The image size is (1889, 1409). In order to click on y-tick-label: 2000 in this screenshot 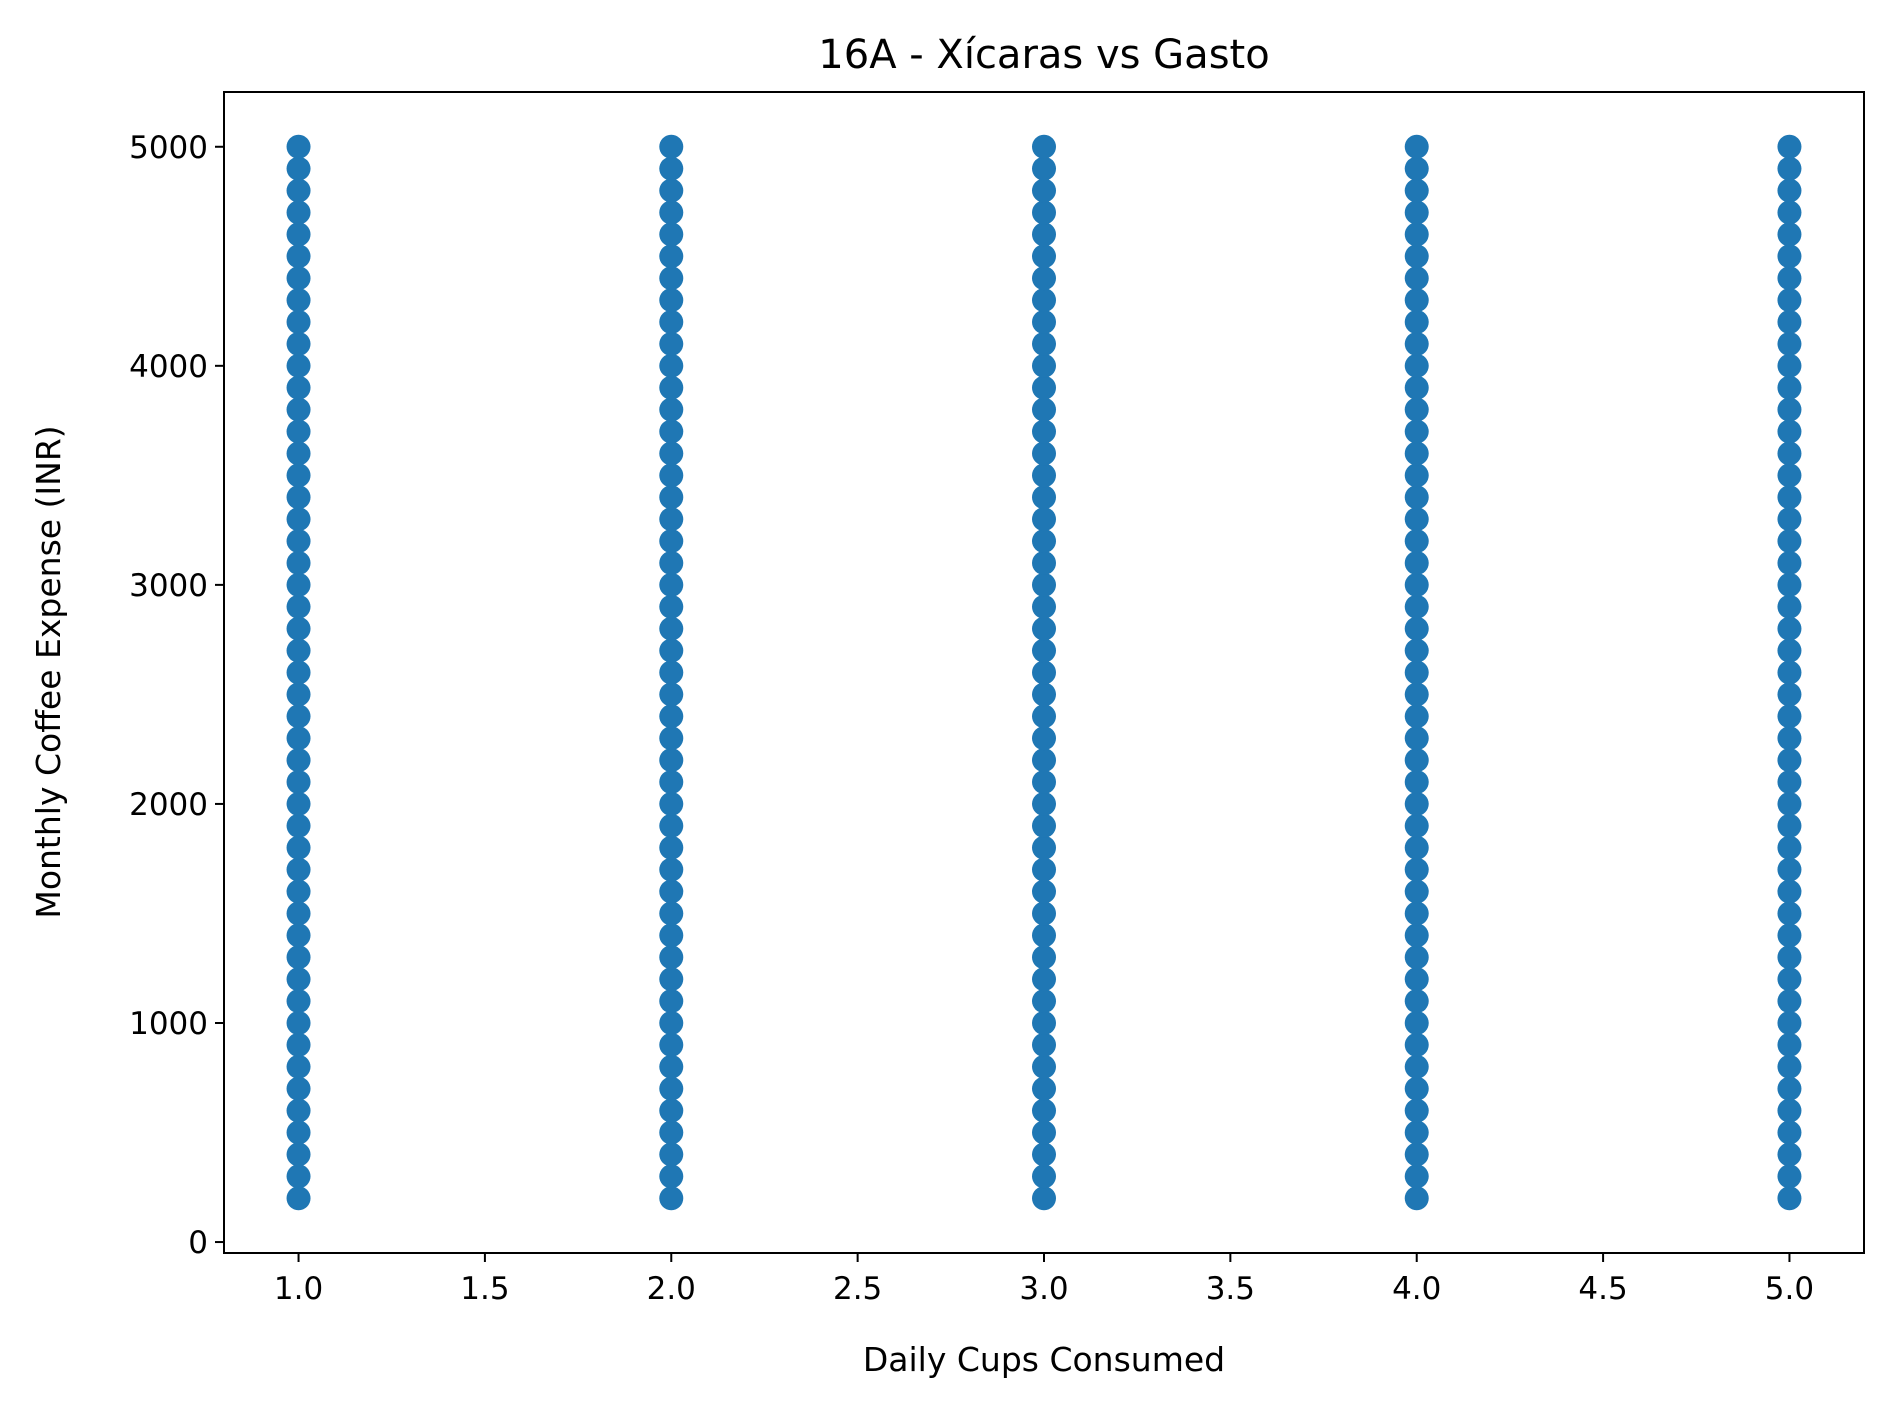, I will do `click(168, 805)`.